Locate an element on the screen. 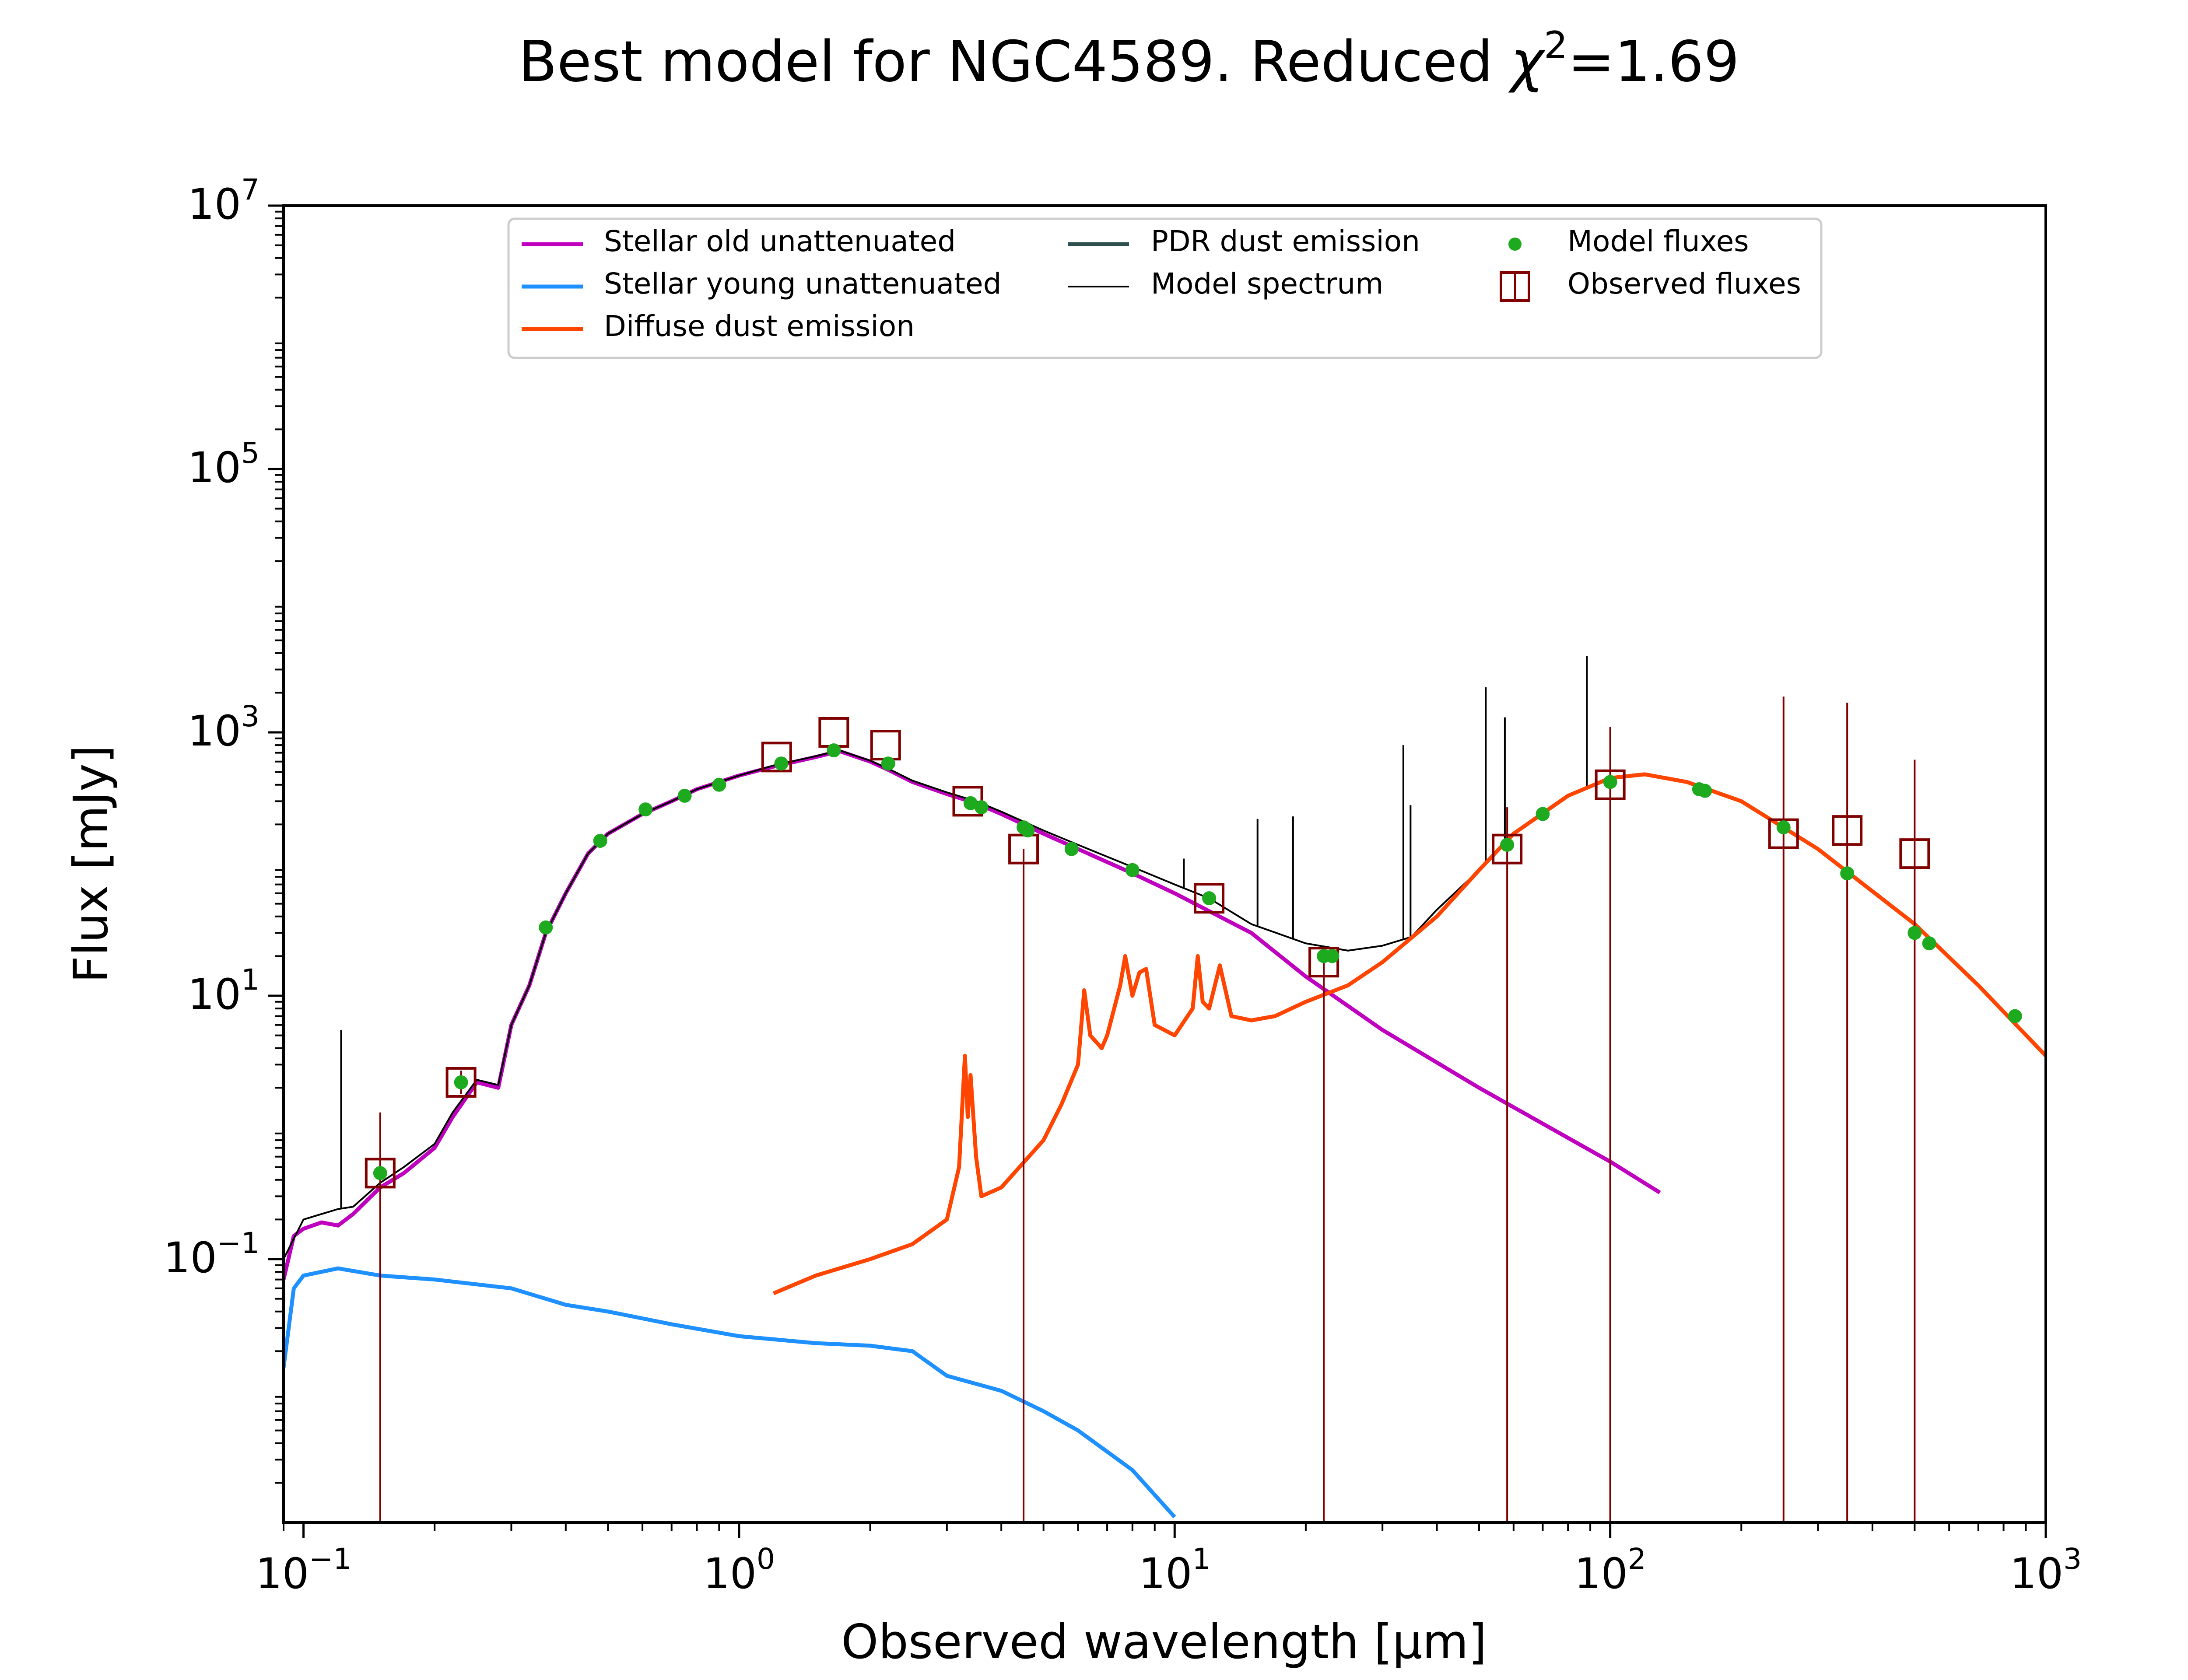 Image resolution: width=2188 pixels, height=1680 pixels. legend-frame is located at coordinates (1165, 288).